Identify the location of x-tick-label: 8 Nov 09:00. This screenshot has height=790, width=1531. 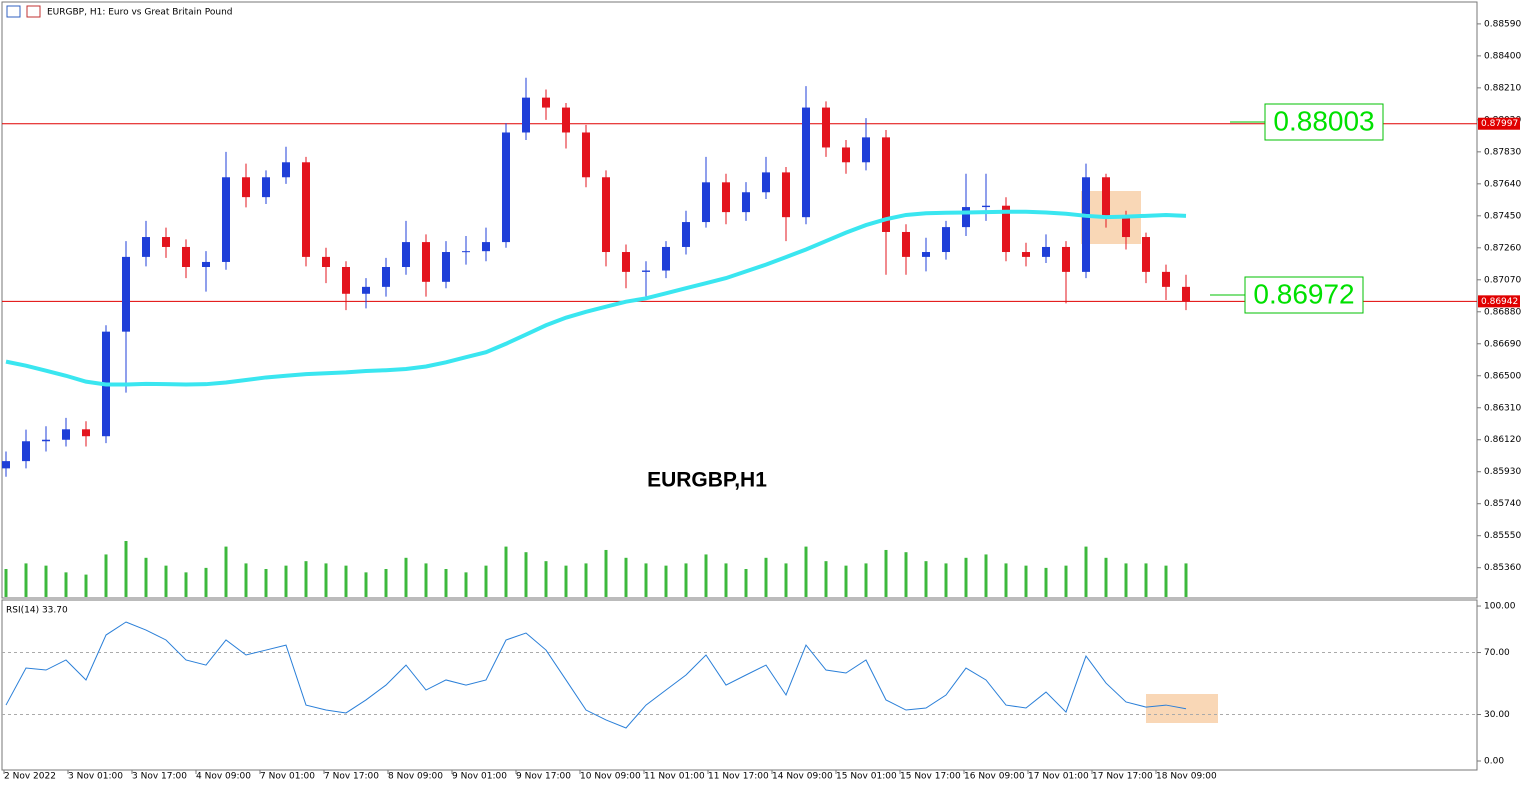
(415, 777).